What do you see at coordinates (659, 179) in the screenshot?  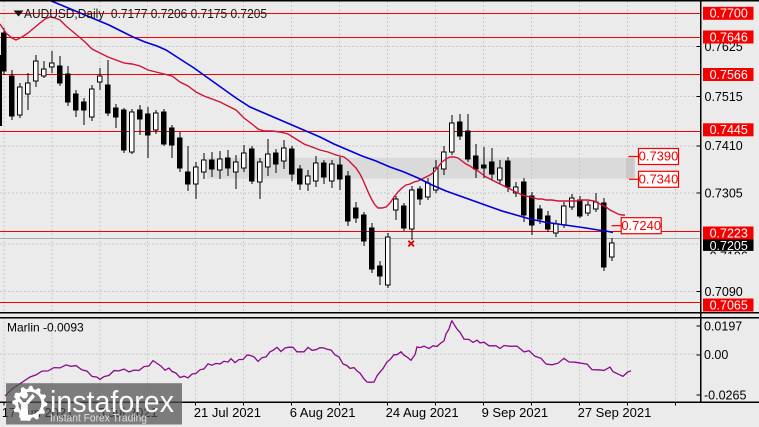 I see `svg-text: 0.7340` at bounding box center [659, 179].